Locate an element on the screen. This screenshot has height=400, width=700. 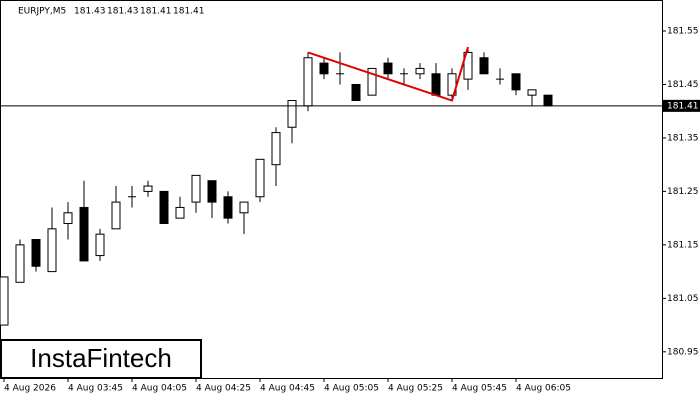
price-label-box is located at coordinates (681, 105).